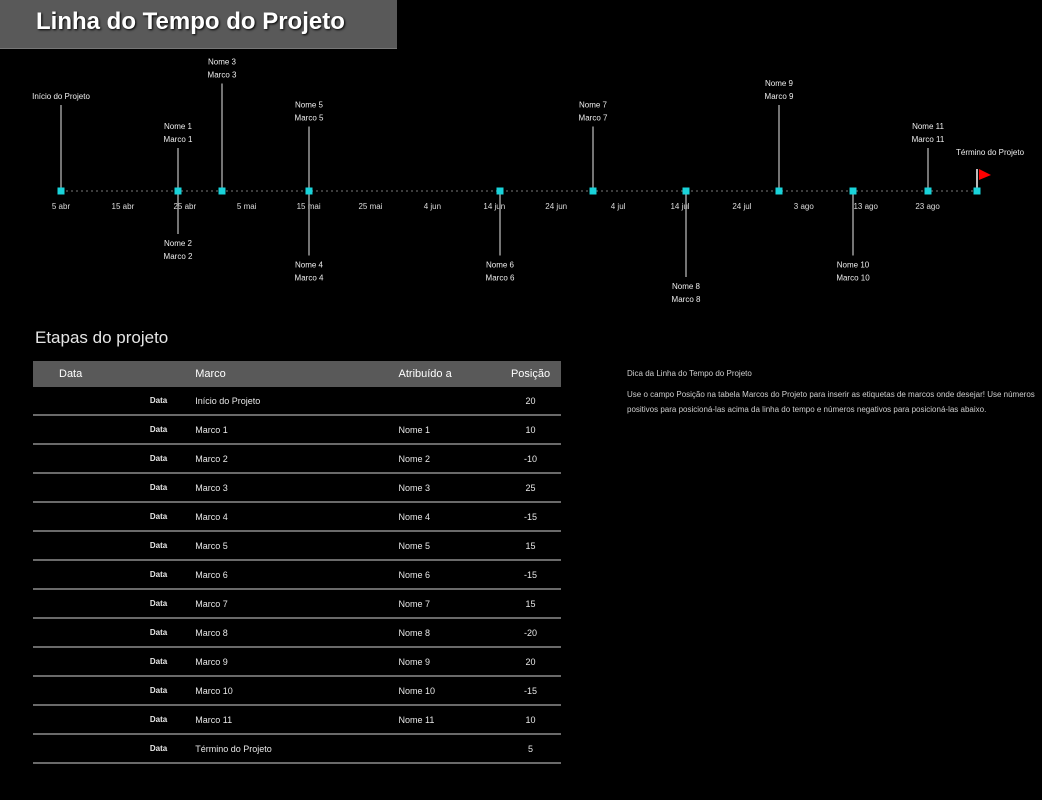 The image size is (1042, 800). I want to click on table-row: Data Marco 3 Nome 3 25, so click(297, 488).